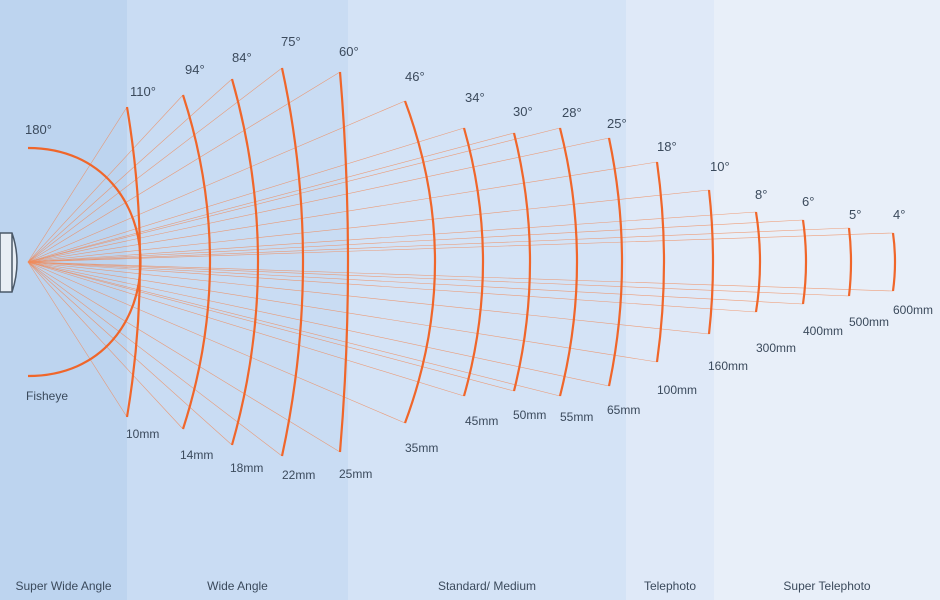 This screenshot has height=600, width=940. Describe the element at coordinates (720, 166) in the screenshot. I see `angle-label: 10°` at that location.